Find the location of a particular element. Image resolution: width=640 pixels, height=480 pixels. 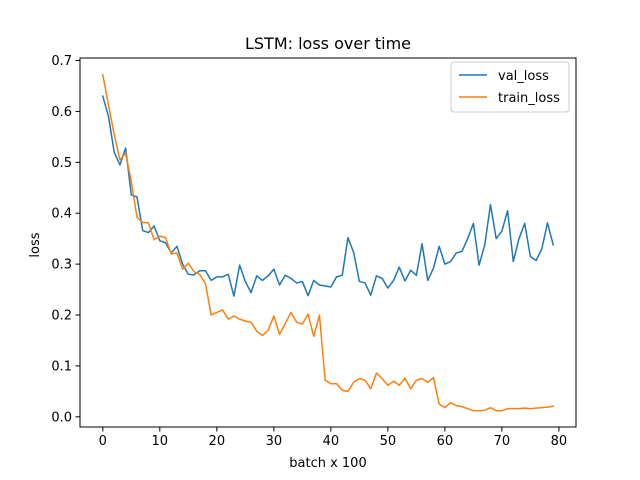

x-tick-label: 0 is located at coordinates (103, 441).